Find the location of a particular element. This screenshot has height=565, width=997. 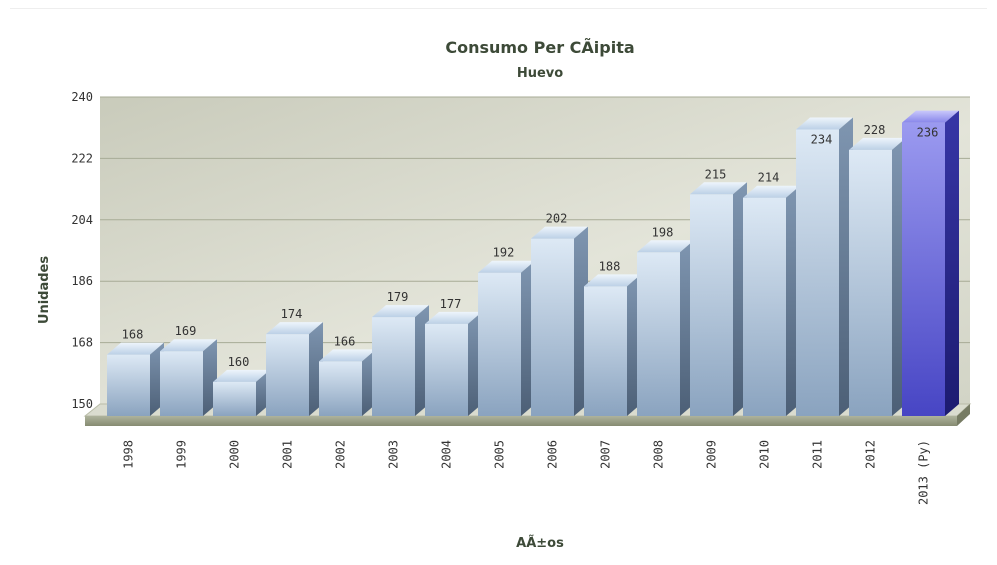

bar-2001: 174 is located at coordinates (294, 361).